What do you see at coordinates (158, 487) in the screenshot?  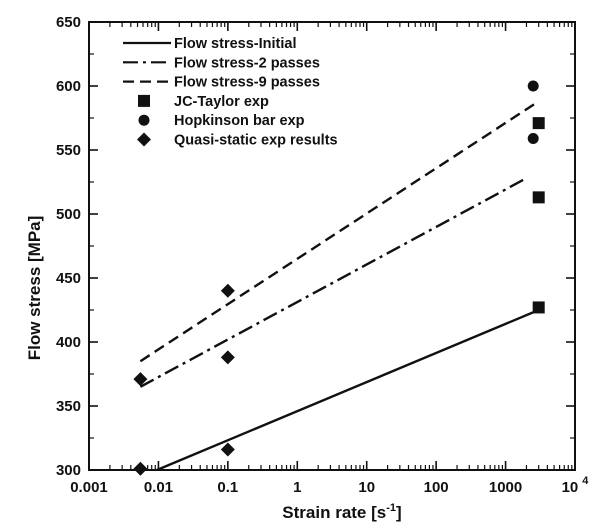 I see `x-tick-label: 0.01` at bounding box center [158, 487].